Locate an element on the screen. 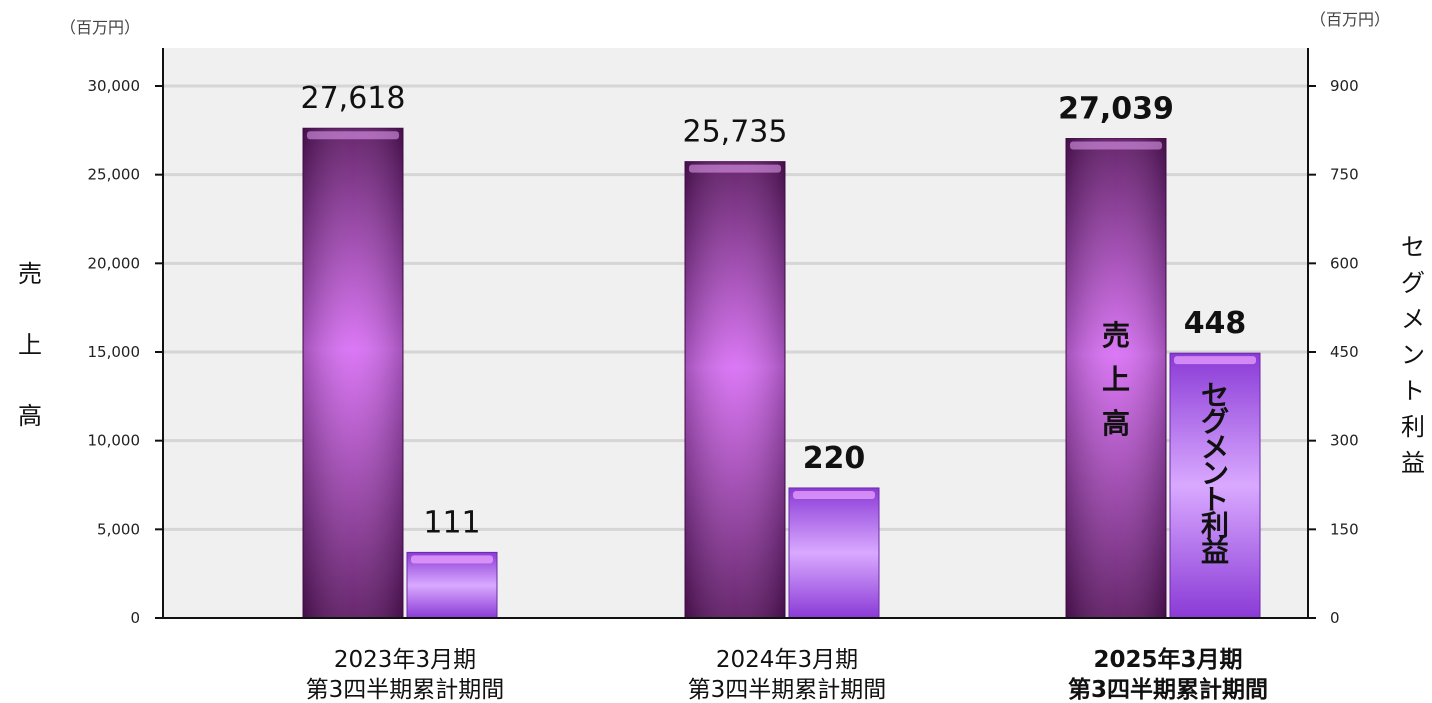 Image resolution: width=1432 pixels, height=703 pixels. right-axis-title-char: ト is located at coordinates (1413, 391).